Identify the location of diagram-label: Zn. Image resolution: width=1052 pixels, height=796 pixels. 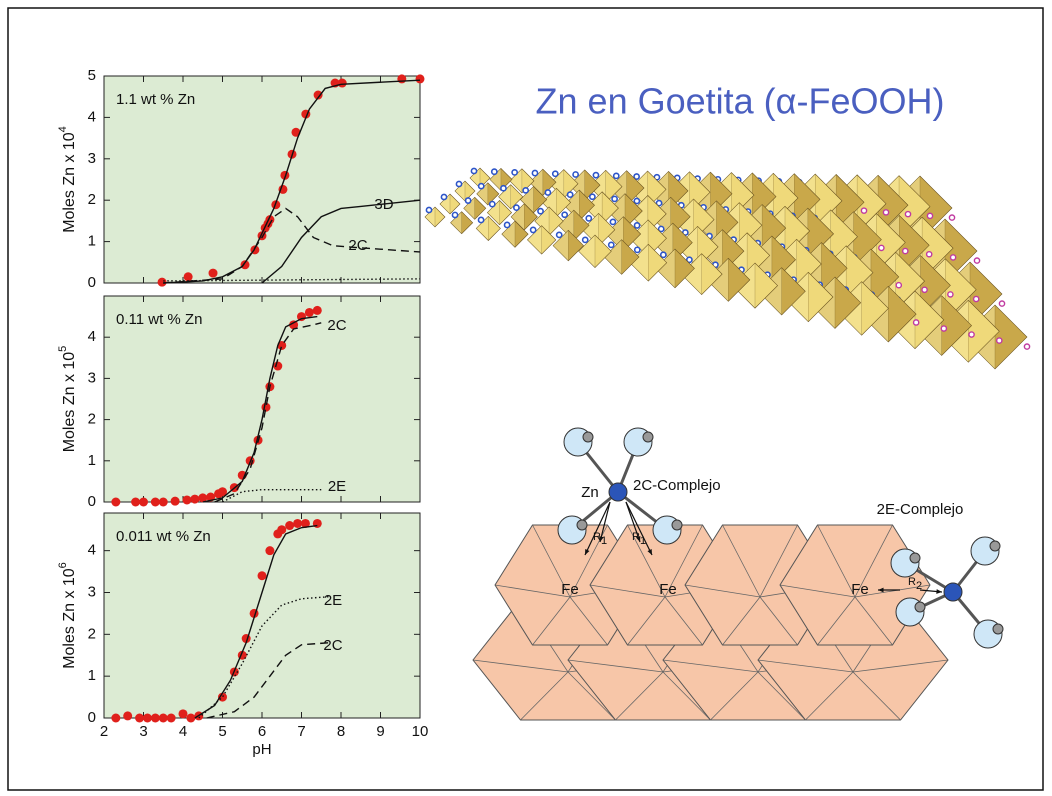
(590, 492).